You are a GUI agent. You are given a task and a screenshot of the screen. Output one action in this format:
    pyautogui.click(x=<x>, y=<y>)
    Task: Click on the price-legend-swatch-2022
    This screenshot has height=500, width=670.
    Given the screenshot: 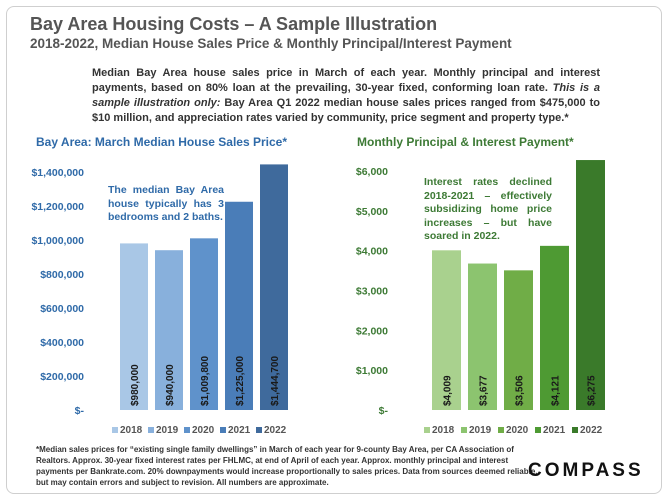 What is the action you would take?
    pyautogui.click(x=259, y=430)
    